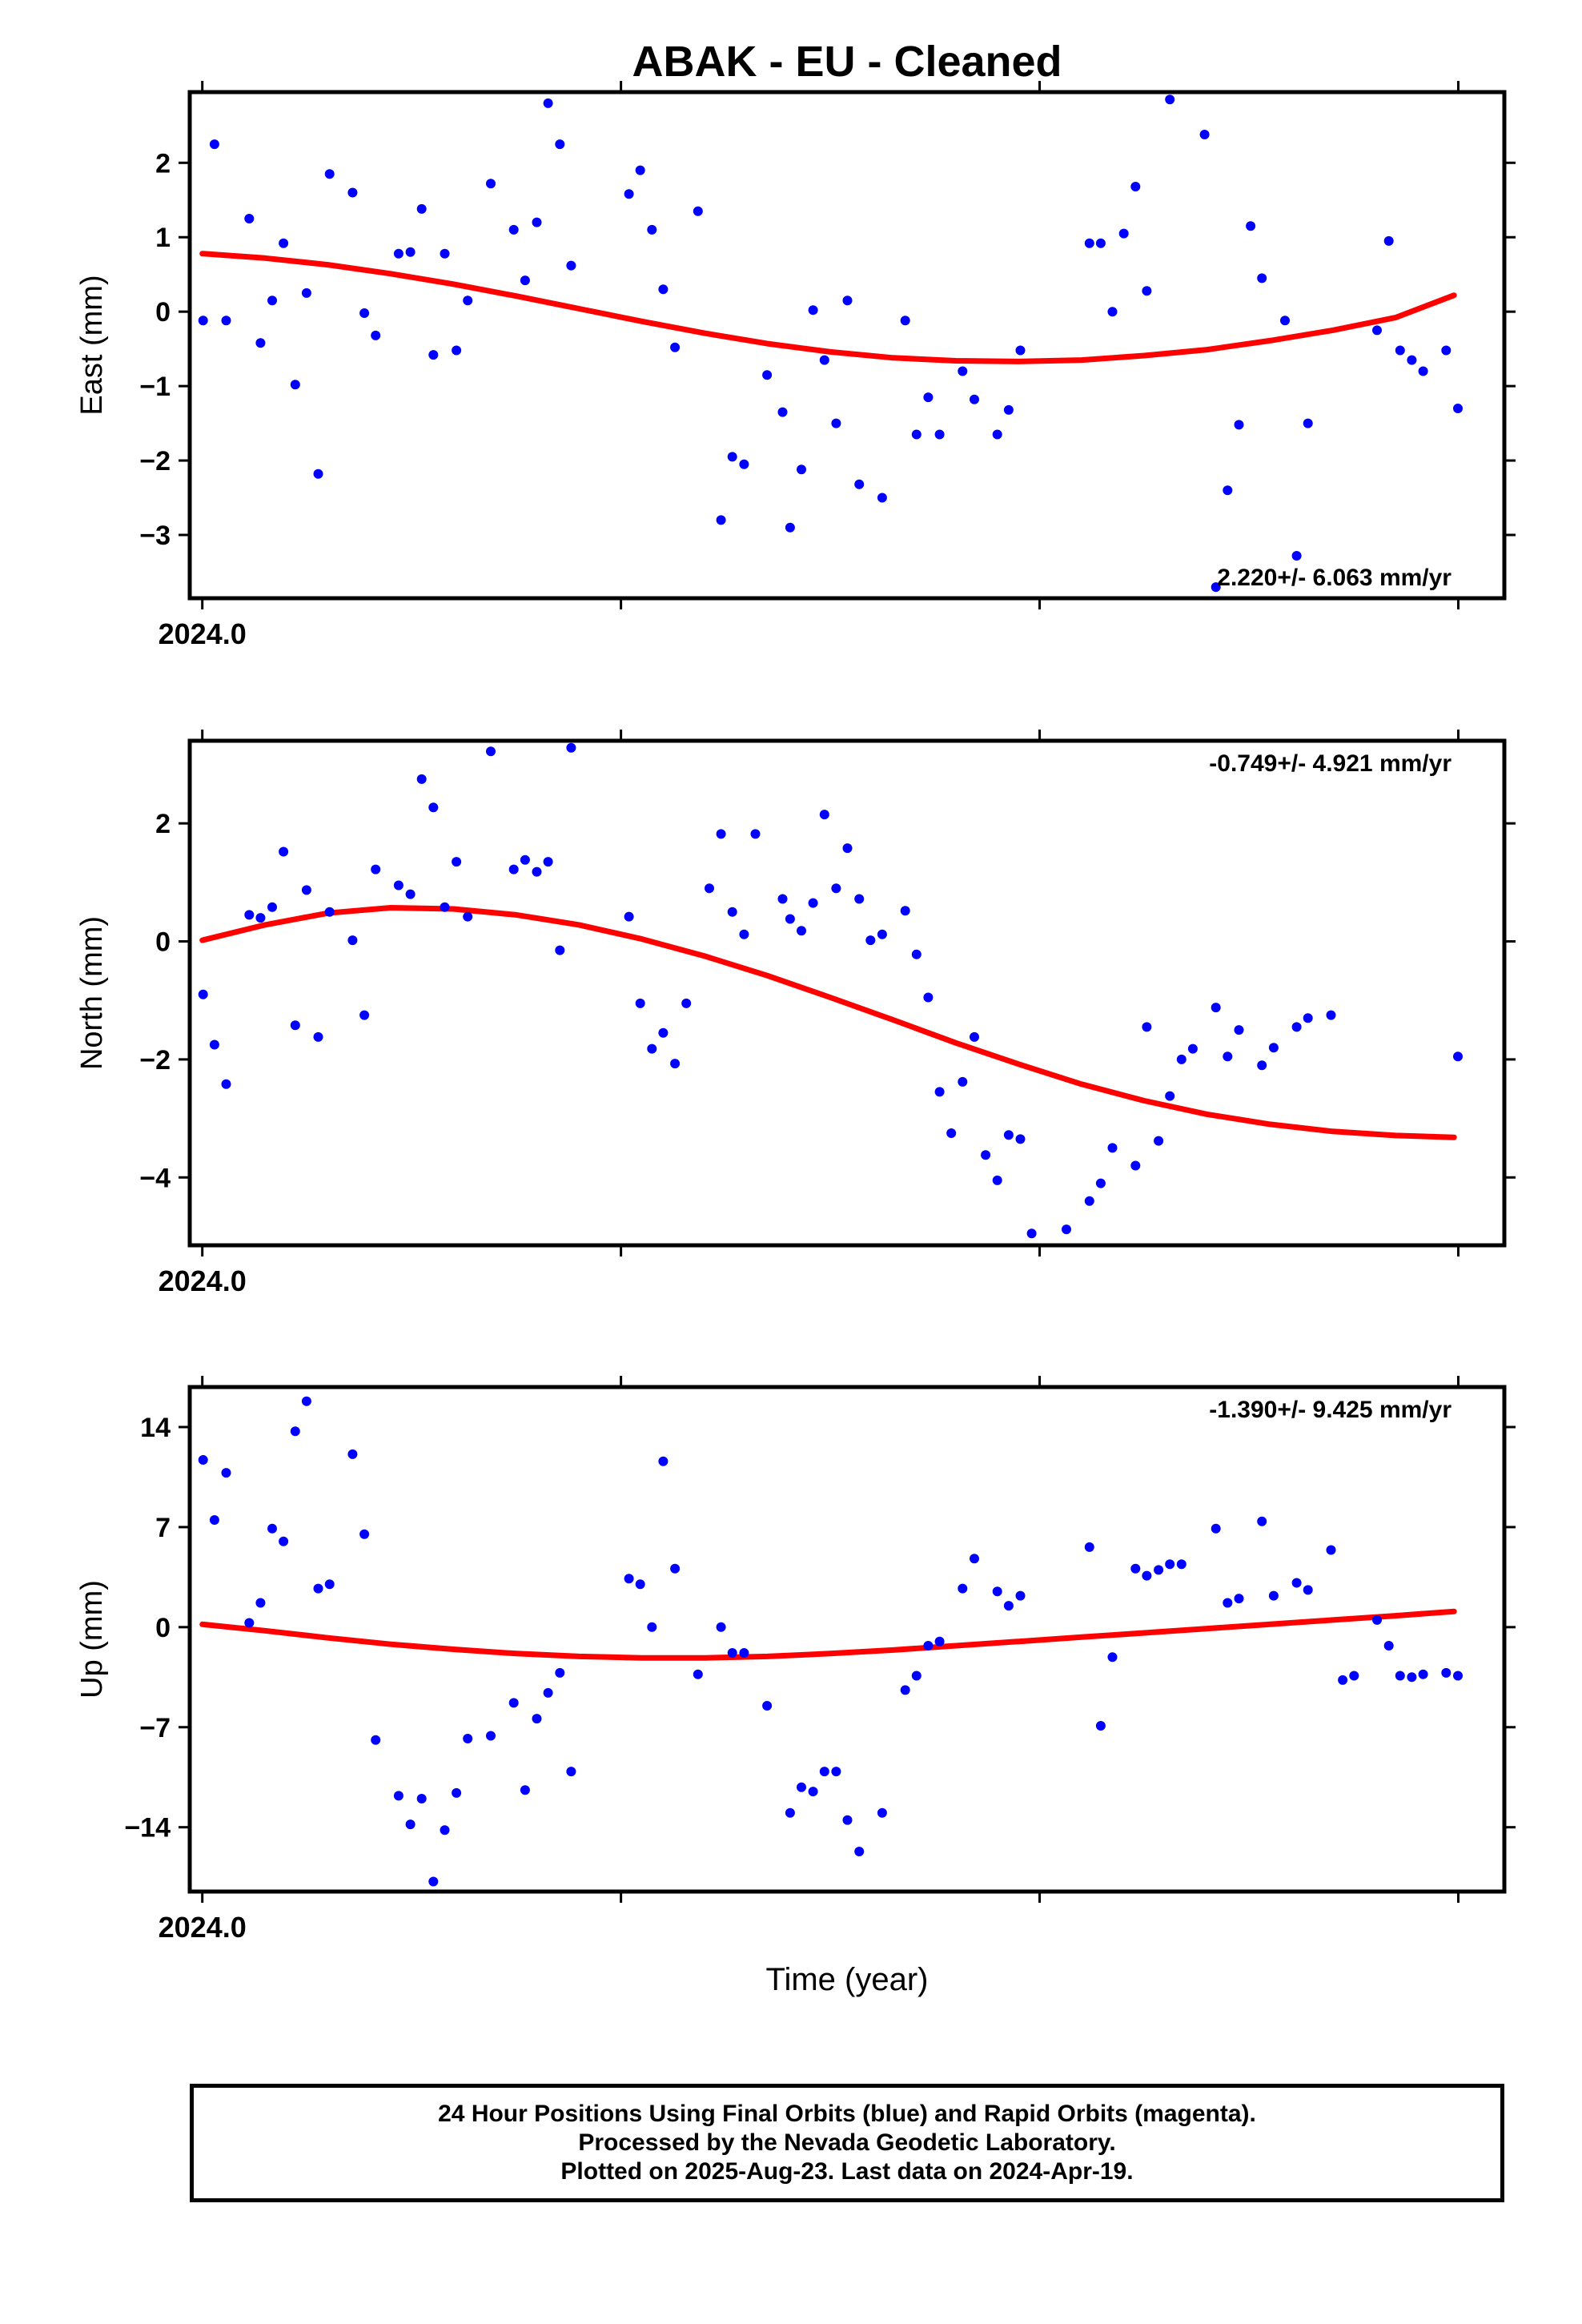 Image resolution: width=1582 pixels, height=2324 pixels. I want to click on fit-line-up, so click(828, 1634).